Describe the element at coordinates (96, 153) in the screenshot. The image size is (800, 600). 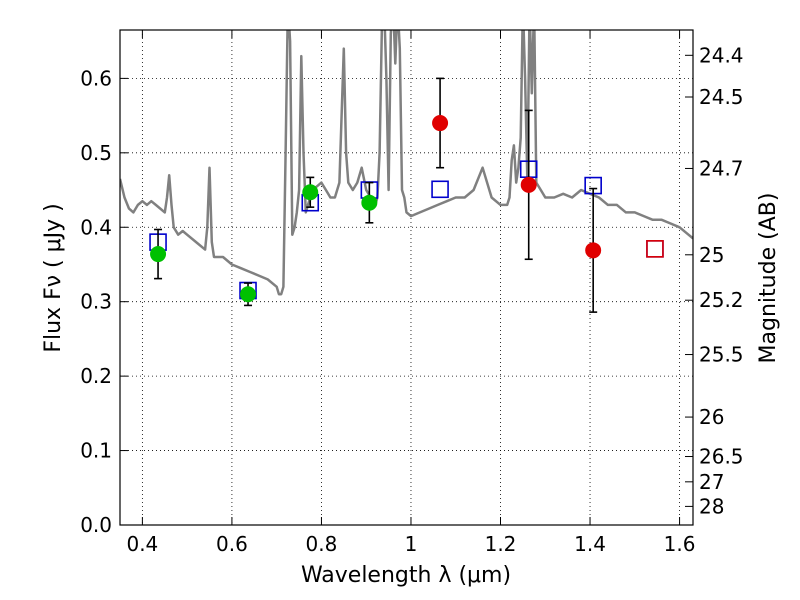
I see `y-tick-label: 0.5` at that location.